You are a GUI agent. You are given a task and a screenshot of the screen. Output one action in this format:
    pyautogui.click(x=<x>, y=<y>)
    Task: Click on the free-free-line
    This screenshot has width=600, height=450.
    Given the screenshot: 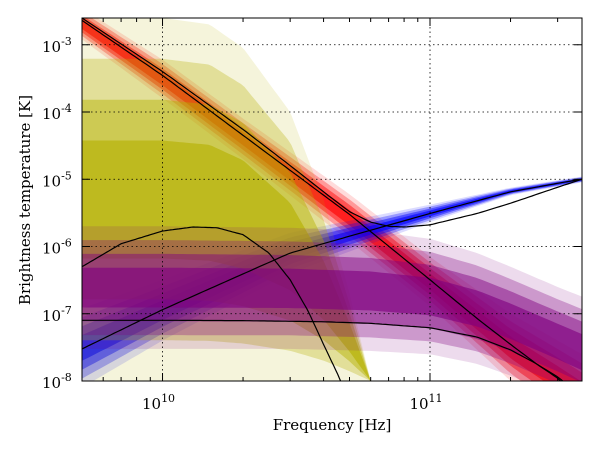 What is the action you would take?
    pyautogui.click(x=323, y=350)
    